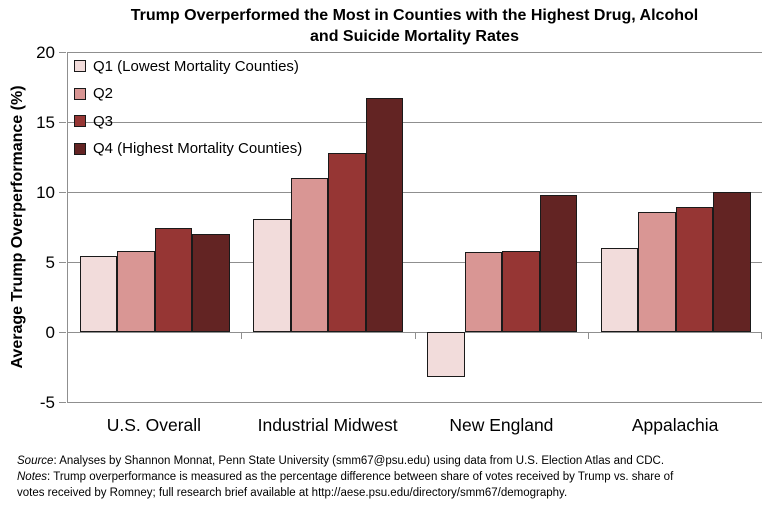 The image size is (776, 509). I want to click on legend-item-2: Q2, so click(93, 94).